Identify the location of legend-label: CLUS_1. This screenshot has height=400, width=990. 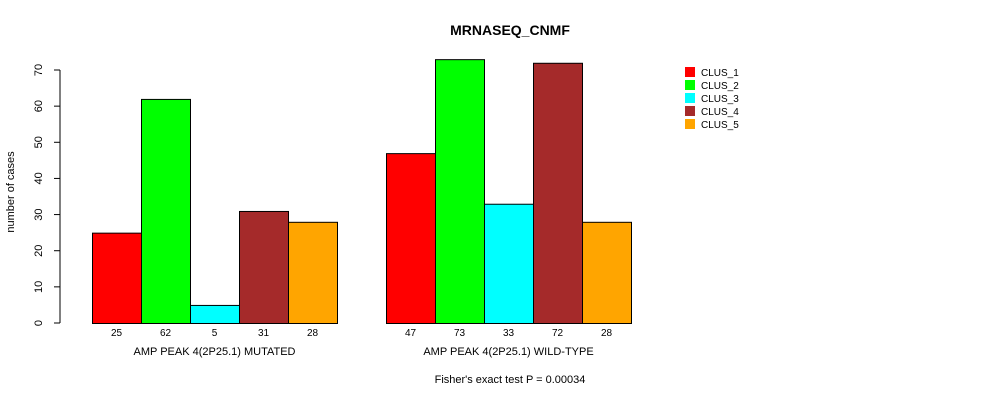
(720, 73).